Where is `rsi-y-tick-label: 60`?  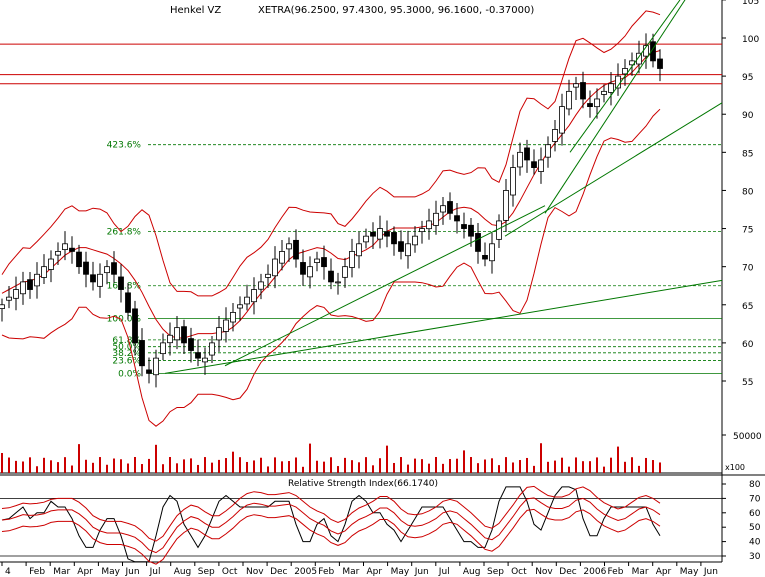 rsi-y-tick-label: 60 is located at coordinates (755, 514).